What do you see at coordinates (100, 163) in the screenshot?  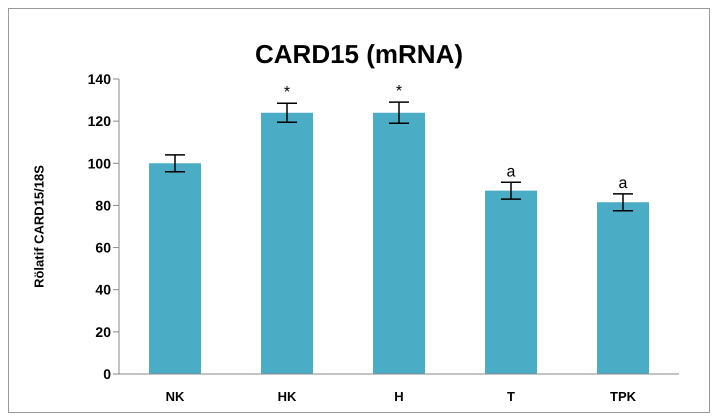 I see `y-tick-label: 100` at bounding box center [100, 163].